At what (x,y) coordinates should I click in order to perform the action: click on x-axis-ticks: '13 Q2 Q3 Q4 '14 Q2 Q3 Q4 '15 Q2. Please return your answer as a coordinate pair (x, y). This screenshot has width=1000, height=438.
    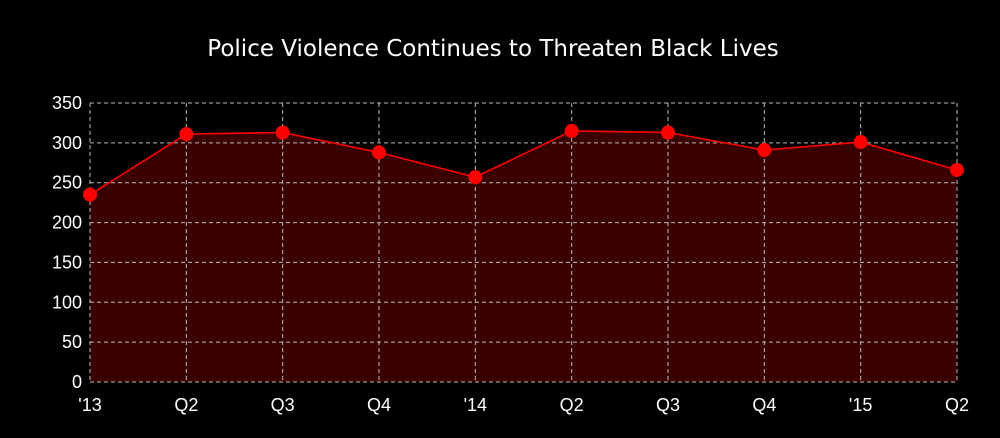
    Looking at the image, I should click on (523, 405).